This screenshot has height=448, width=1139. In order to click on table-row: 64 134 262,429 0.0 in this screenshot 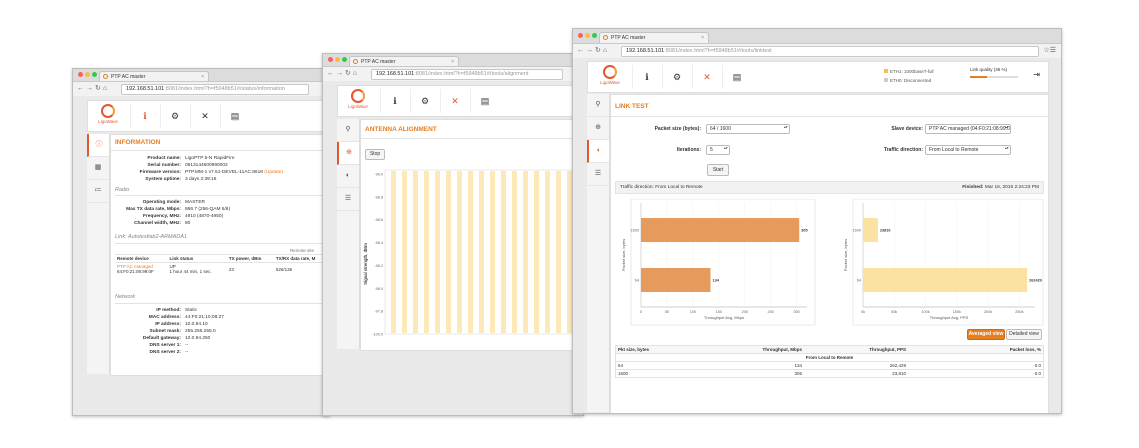, I will do `click(829, 365)`.